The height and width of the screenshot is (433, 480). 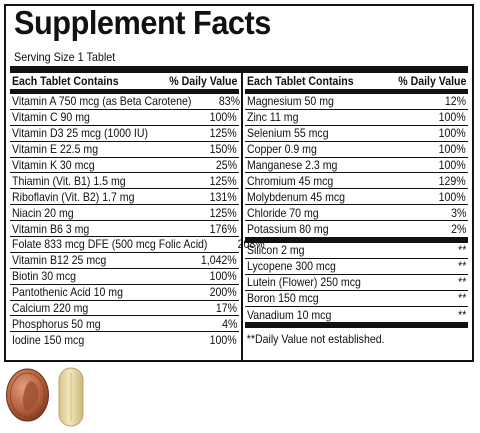 What do you see at coordinates (304, 282) in the screenshot?
I see `nutrient-name: Lutein (Flower) 250 mcg` at bounding box center [304, 282].